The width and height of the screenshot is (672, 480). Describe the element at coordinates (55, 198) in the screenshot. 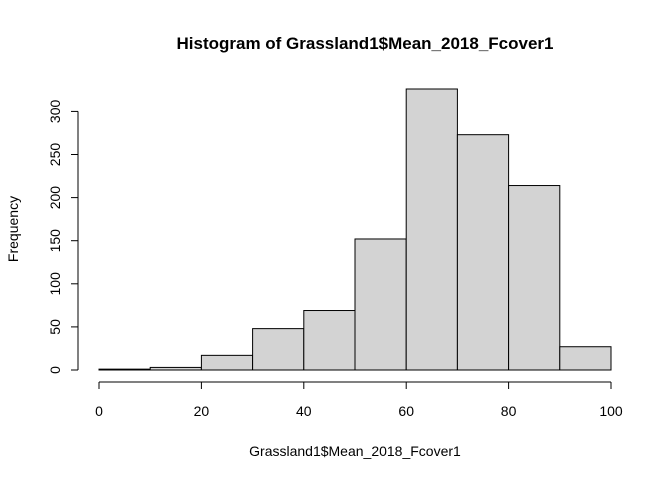

I see `y-tick-label: 200` at that location.